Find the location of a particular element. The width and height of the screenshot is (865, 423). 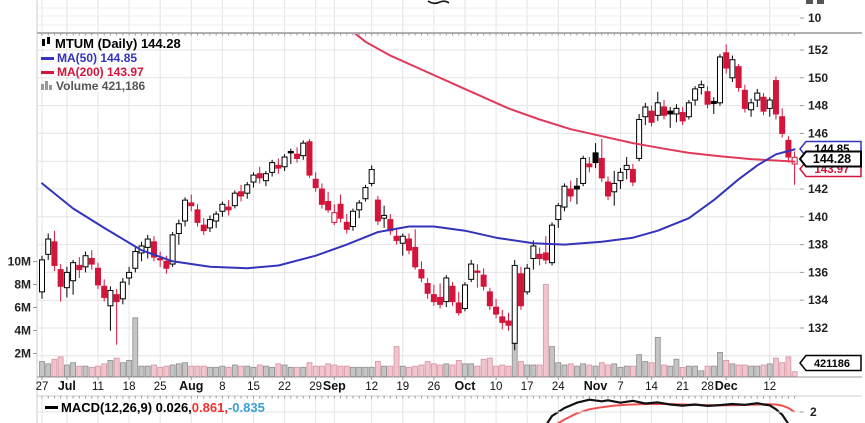

legend-ma50-row: MA(50) 144.85 is located at coordinates (111, 58).